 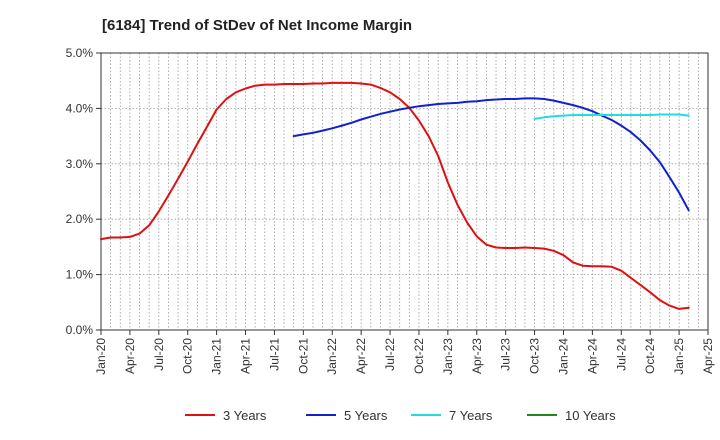 What do you see at coordinates (590, 415) in the screenshot?
I see `legend-label: 10 Years` at bounding box center [590, 415].